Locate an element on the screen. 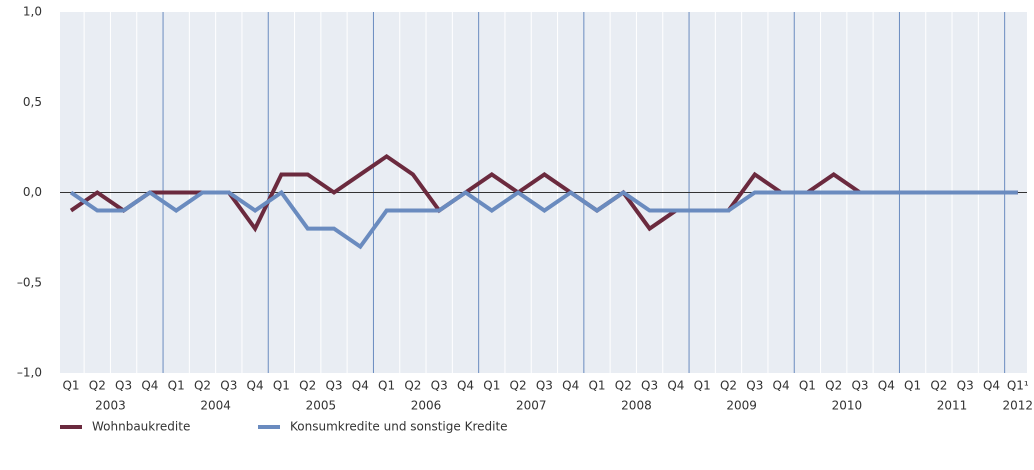 The width and height of the screenshot is (1034, 470). y-tick-label: 0,5 is located at coordinates (32, 102).